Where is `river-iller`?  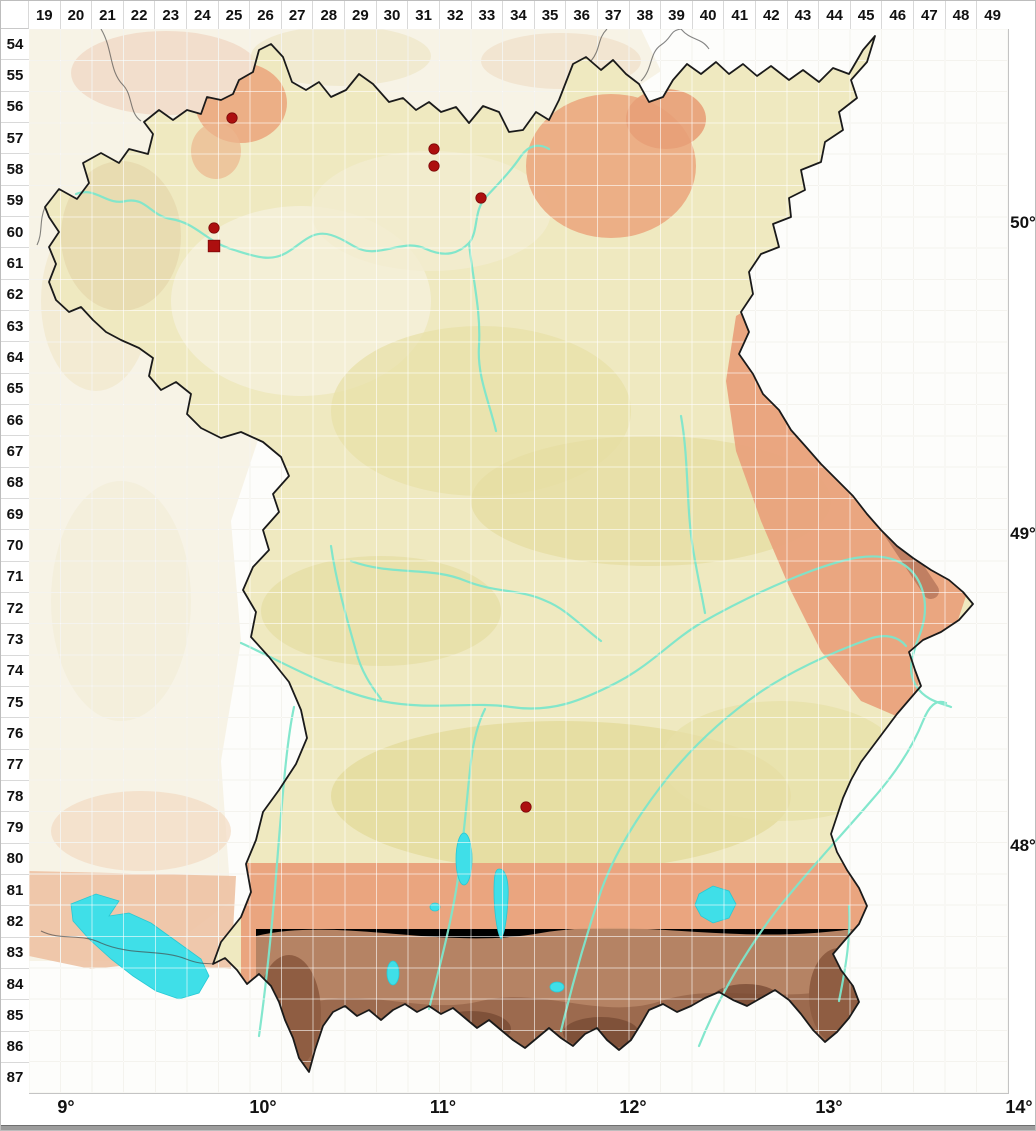
river-iller is located at coordinates (276, 871).